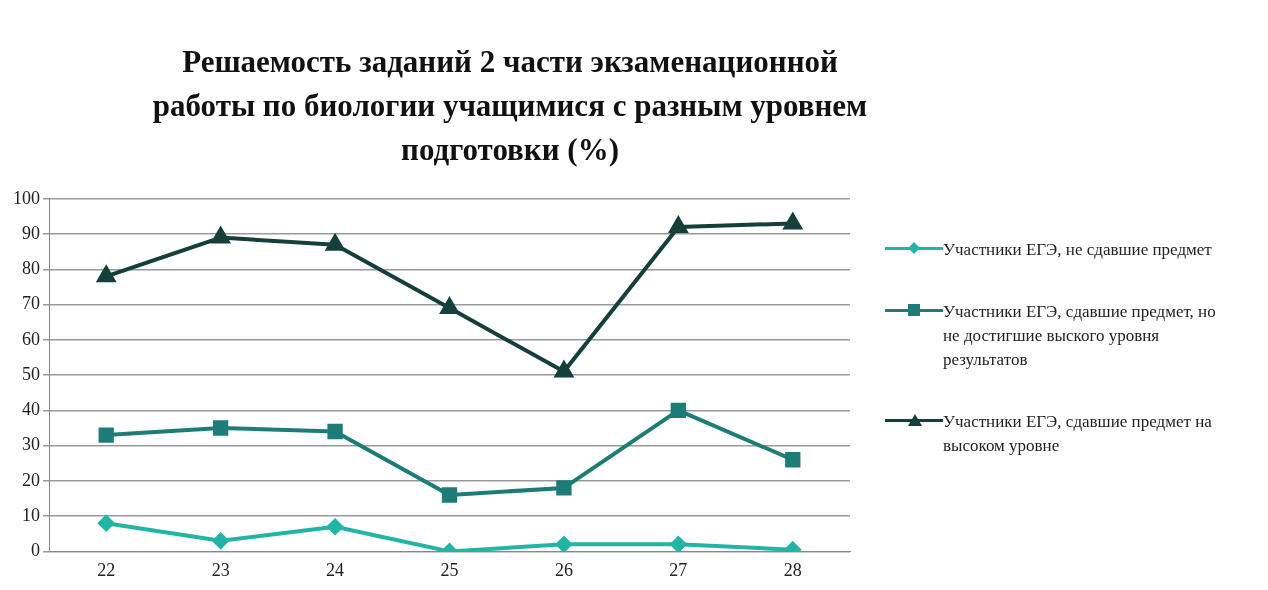  I want to click on legend-label: Участники ЕГЭ, не сдавшие предмет, so click(1077, 250).